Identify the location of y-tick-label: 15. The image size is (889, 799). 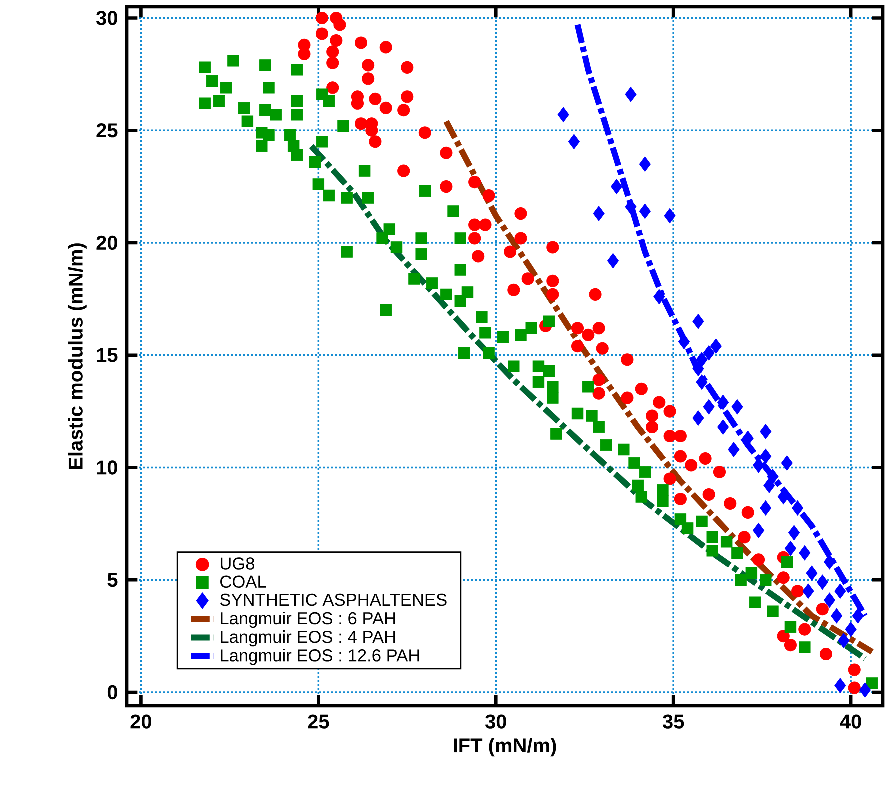
(107, 355).